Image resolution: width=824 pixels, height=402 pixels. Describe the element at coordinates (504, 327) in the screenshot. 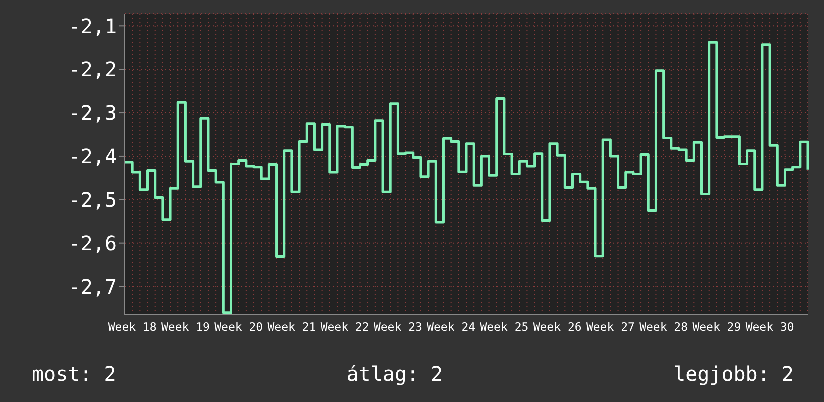

I see `x-tick-label: Week 25` at that location.